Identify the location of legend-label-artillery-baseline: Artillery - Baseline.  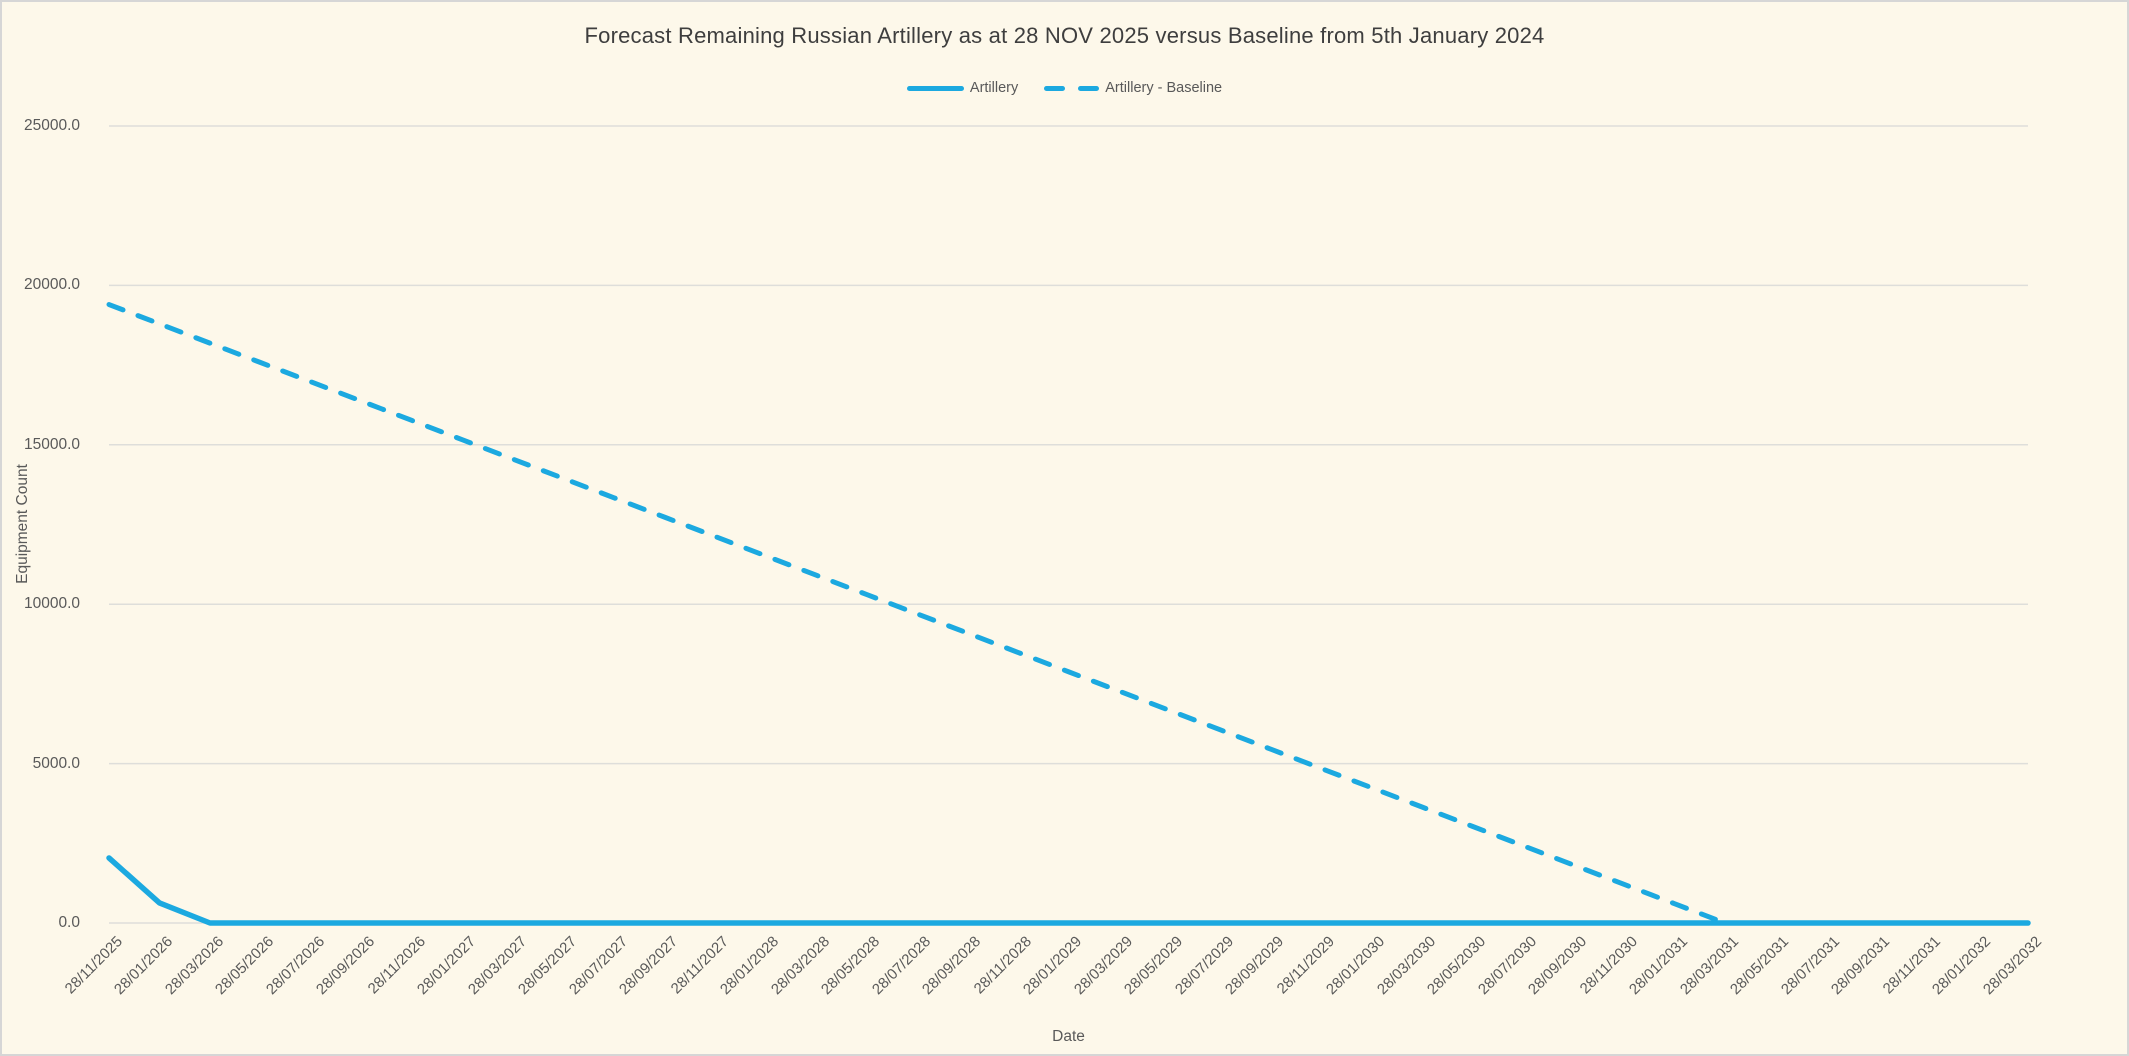
(1164, 88).